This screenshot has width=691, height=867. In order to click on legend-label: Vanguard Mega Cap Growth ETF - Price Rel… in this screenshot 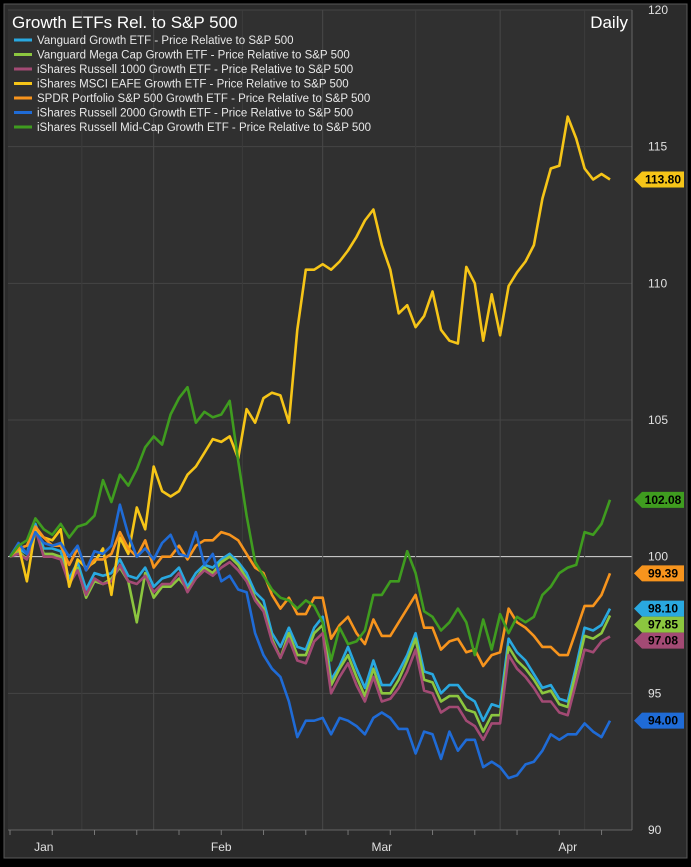, I will do `click(193, 56)`.